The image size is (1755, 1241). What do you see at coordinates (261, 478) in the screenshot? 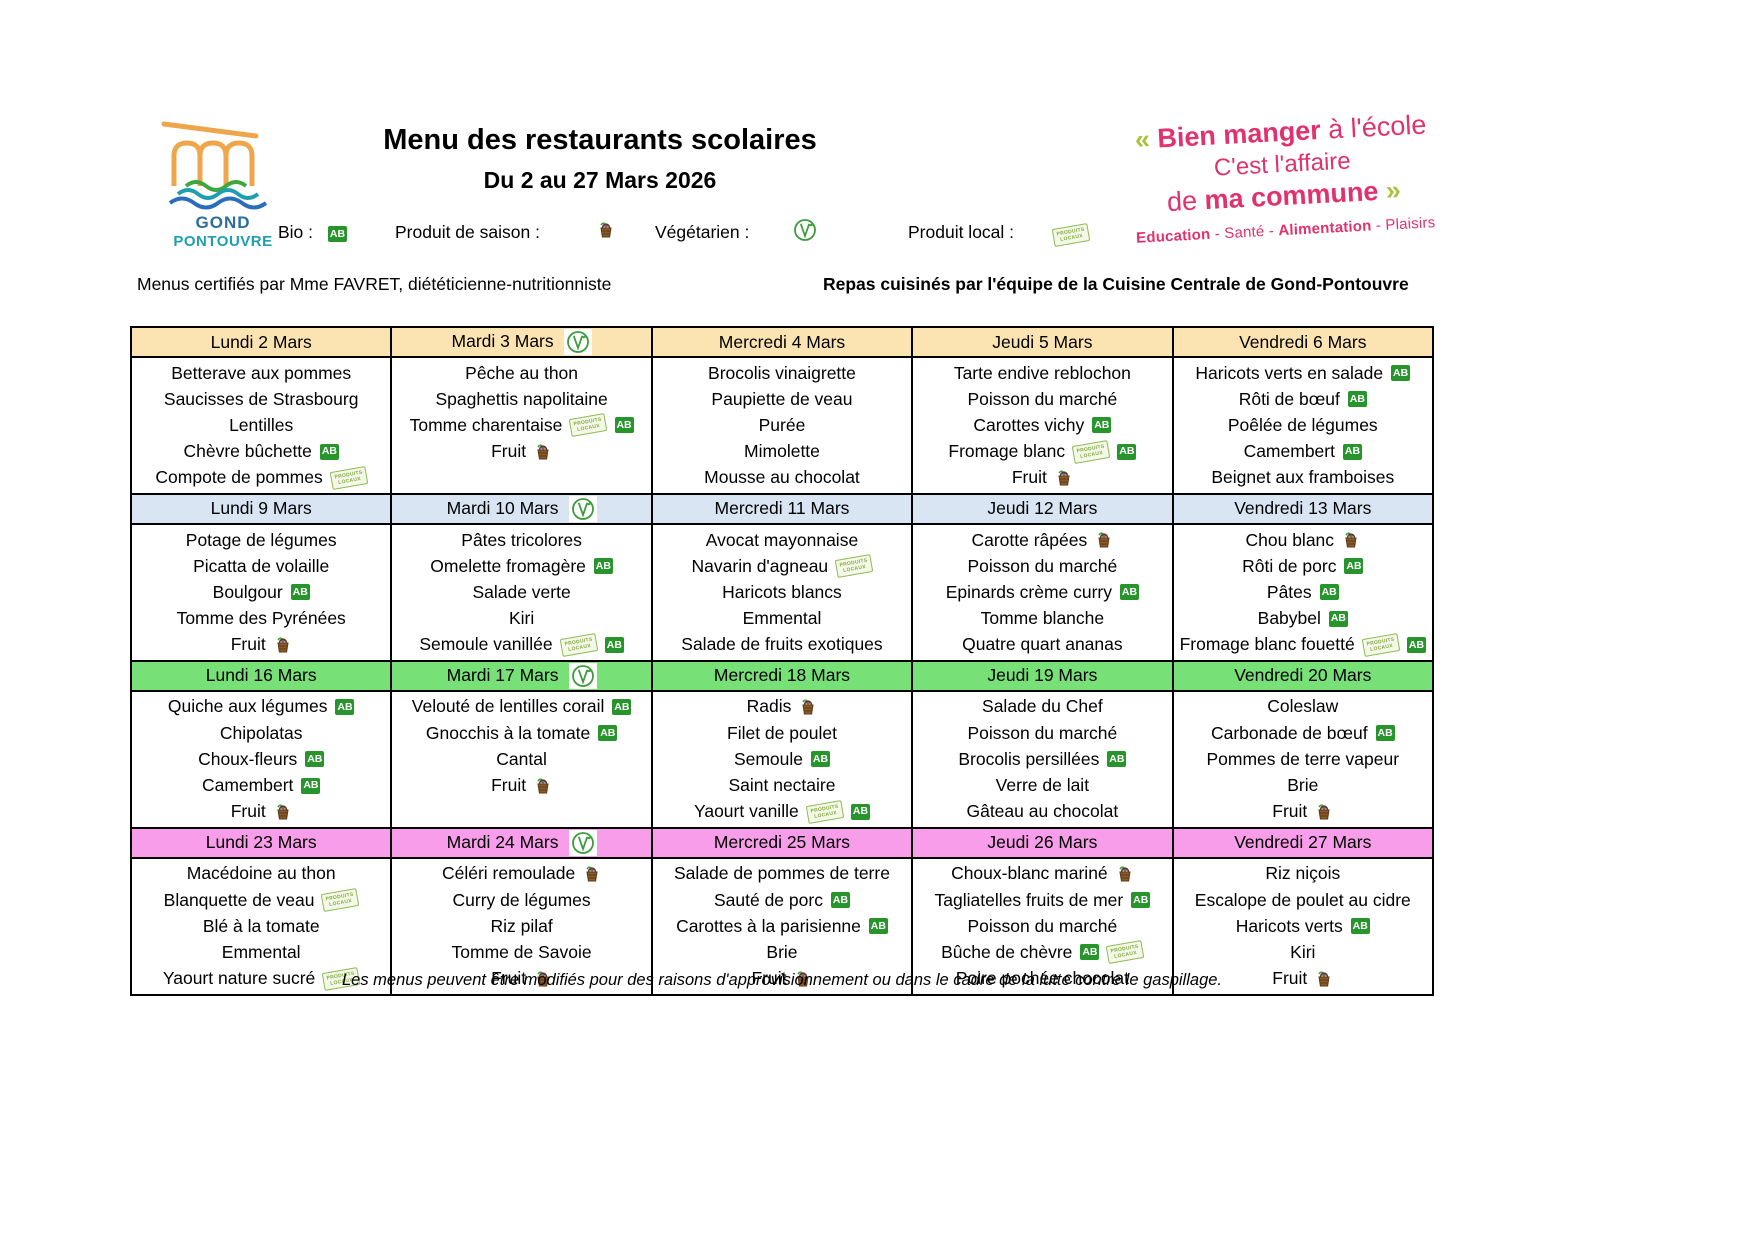
I see `menu-item: Compote de pommes PRODUITS LOCAUX` at bounding box center [261, 478].